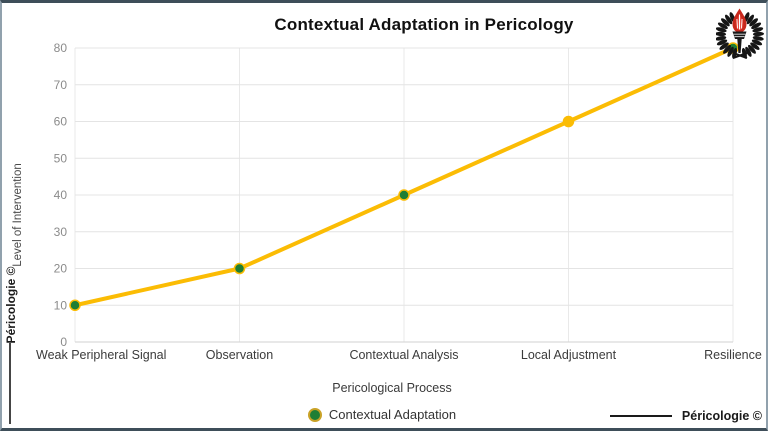  I want to click on x-category-label: Weak Peripheral Signal, so click(101, 355).